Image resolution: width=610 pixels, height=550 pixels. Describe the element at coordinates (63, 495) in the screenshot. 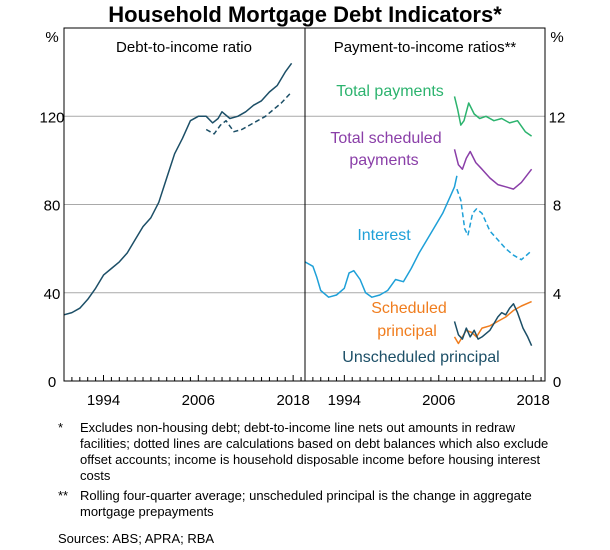

I see `footnote-2-symbol: **` at that location.